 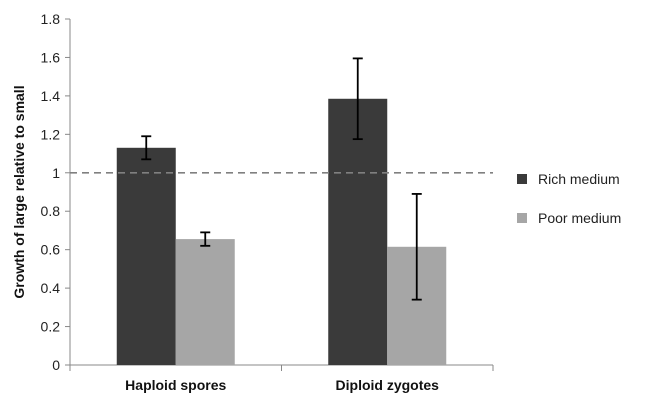 I want to click on y-tick-label: 0.6, so click(x=51, y=250).